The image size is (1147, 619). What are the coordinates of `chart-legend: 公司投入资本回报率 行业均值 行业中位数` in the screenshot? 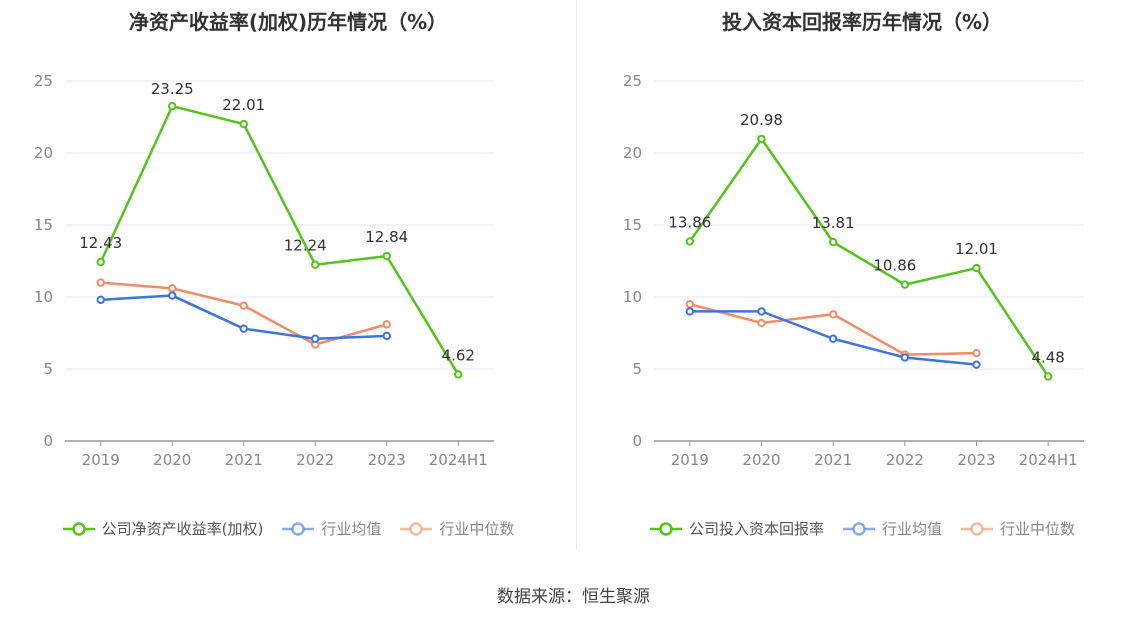 It's located at (862, 528).